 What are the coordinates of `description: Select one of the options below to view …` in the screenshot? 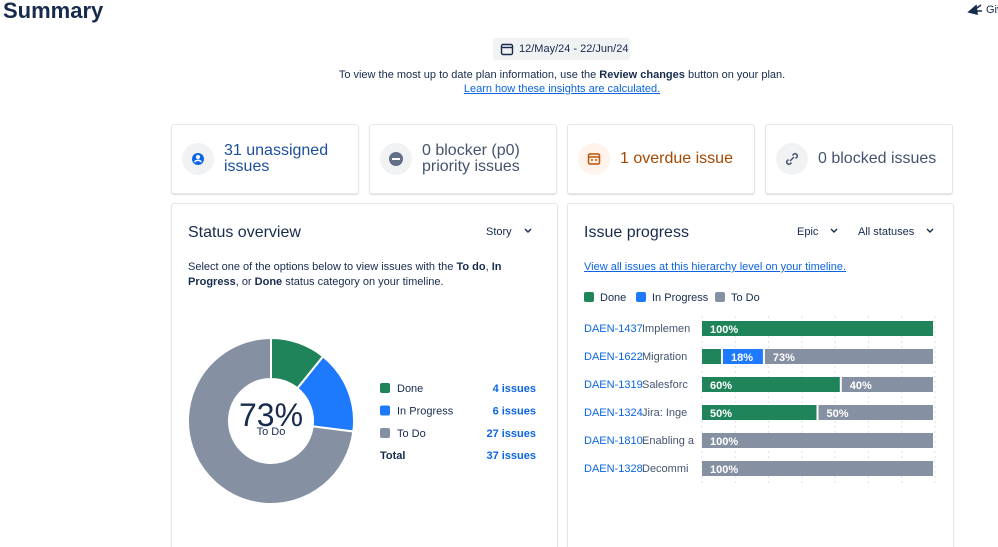 It's located at (368, 275).